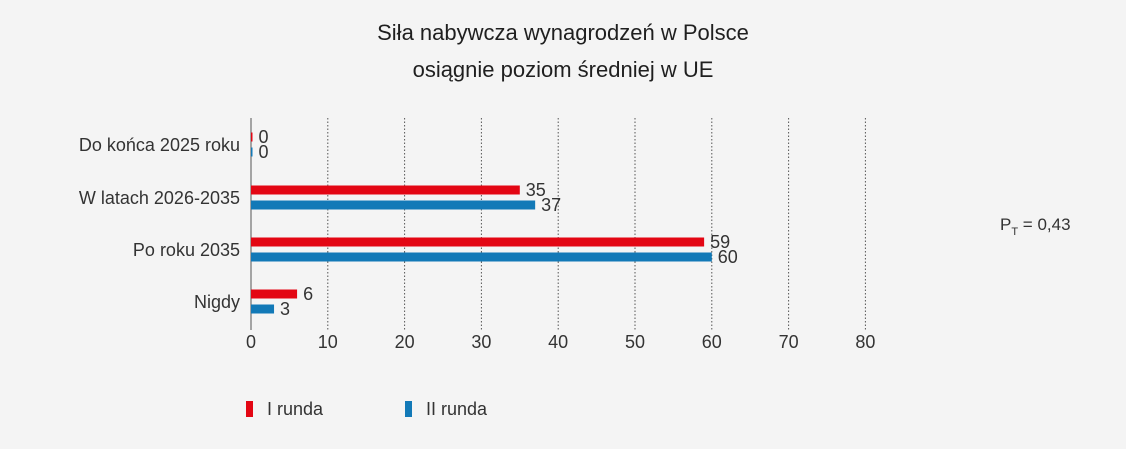 Image resolution: width=1126 pixels, height=449 pixels. Describe the element at coordinates (159, 145) in the screenshot. I see `category-label: Do końca 2025 roku` at that location.